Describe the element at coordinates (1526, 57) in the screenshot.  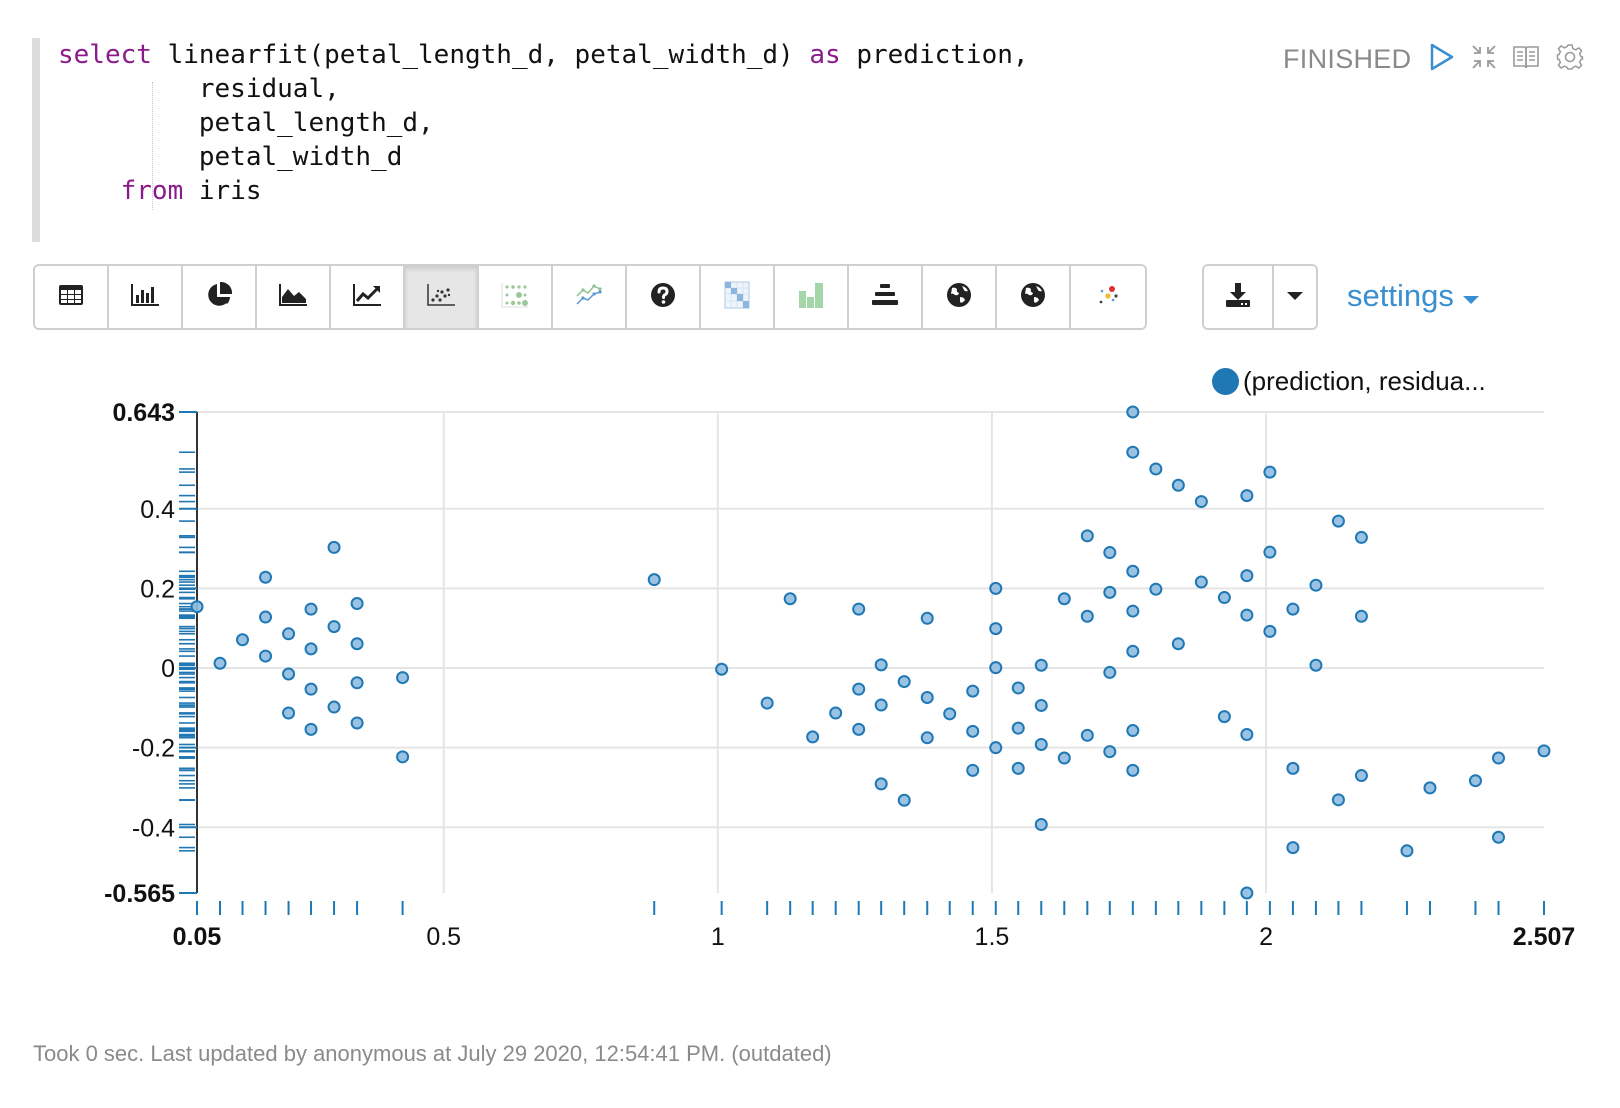
I see `book-icon` at that location.